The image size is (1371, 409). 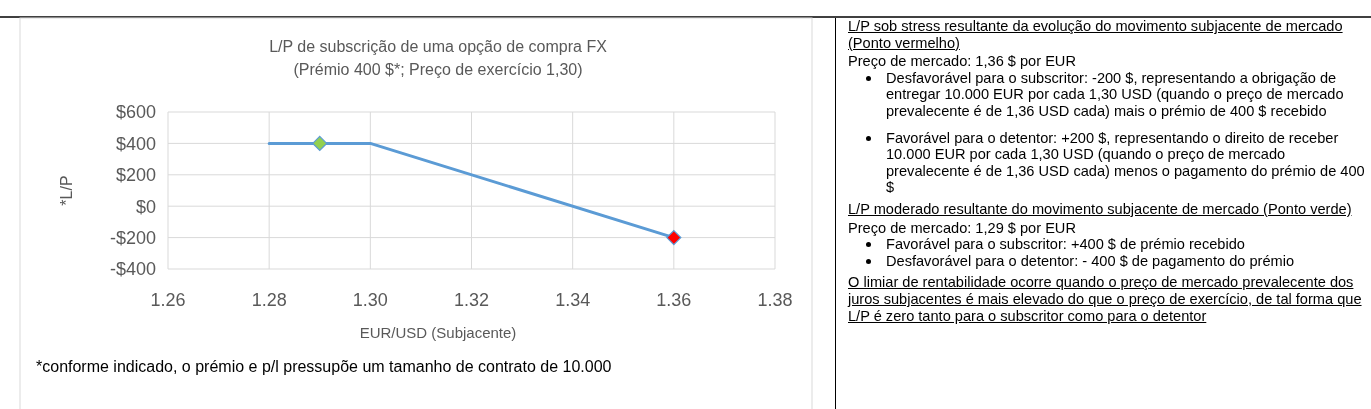 I want to click on text: Desfavorável para o detentor: - 400 $ de pagamento do prémio, so click(x=1090, y=261).